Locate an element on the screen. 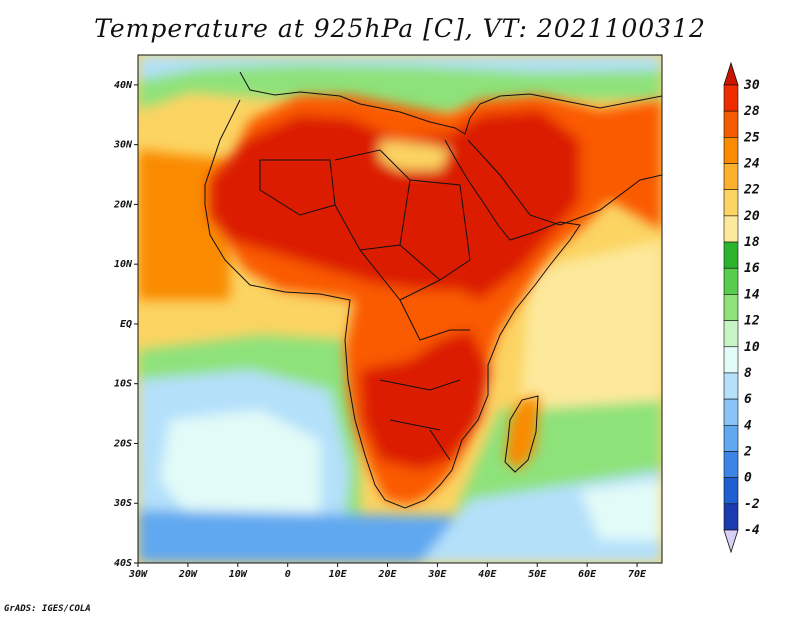  colorbar-label: -4 is located at coordinates (752, 530).